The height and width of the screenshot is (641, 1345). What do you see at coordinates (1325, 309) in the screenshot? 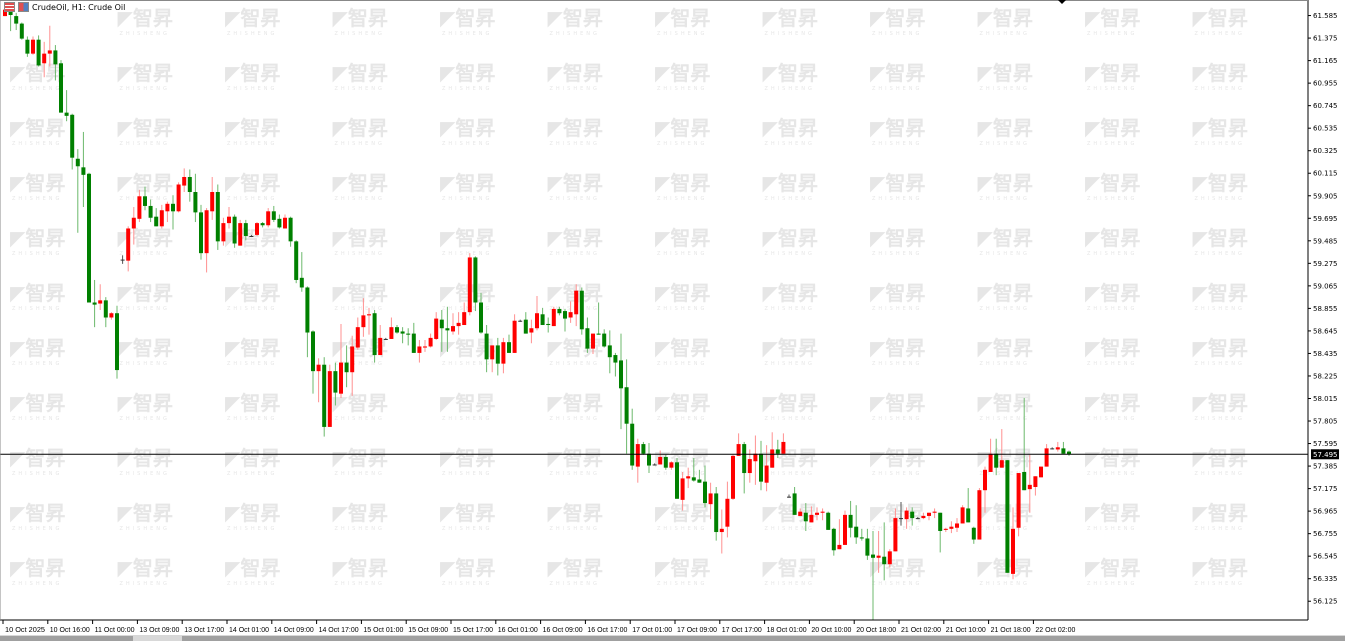
I see `price-tick-label: 58.855` at bounding box center [1325, 309].